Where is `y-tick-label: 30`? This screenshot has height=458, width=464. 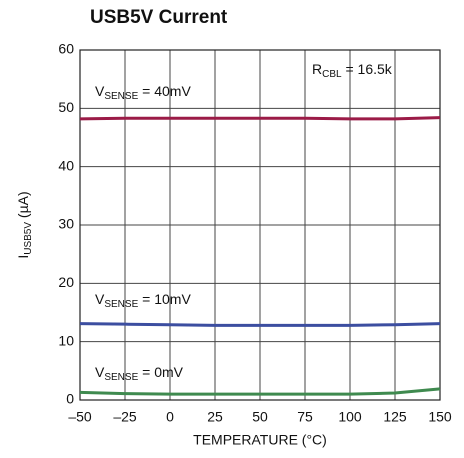
y-tick-label: 30 is located at coordinates (66, 224).